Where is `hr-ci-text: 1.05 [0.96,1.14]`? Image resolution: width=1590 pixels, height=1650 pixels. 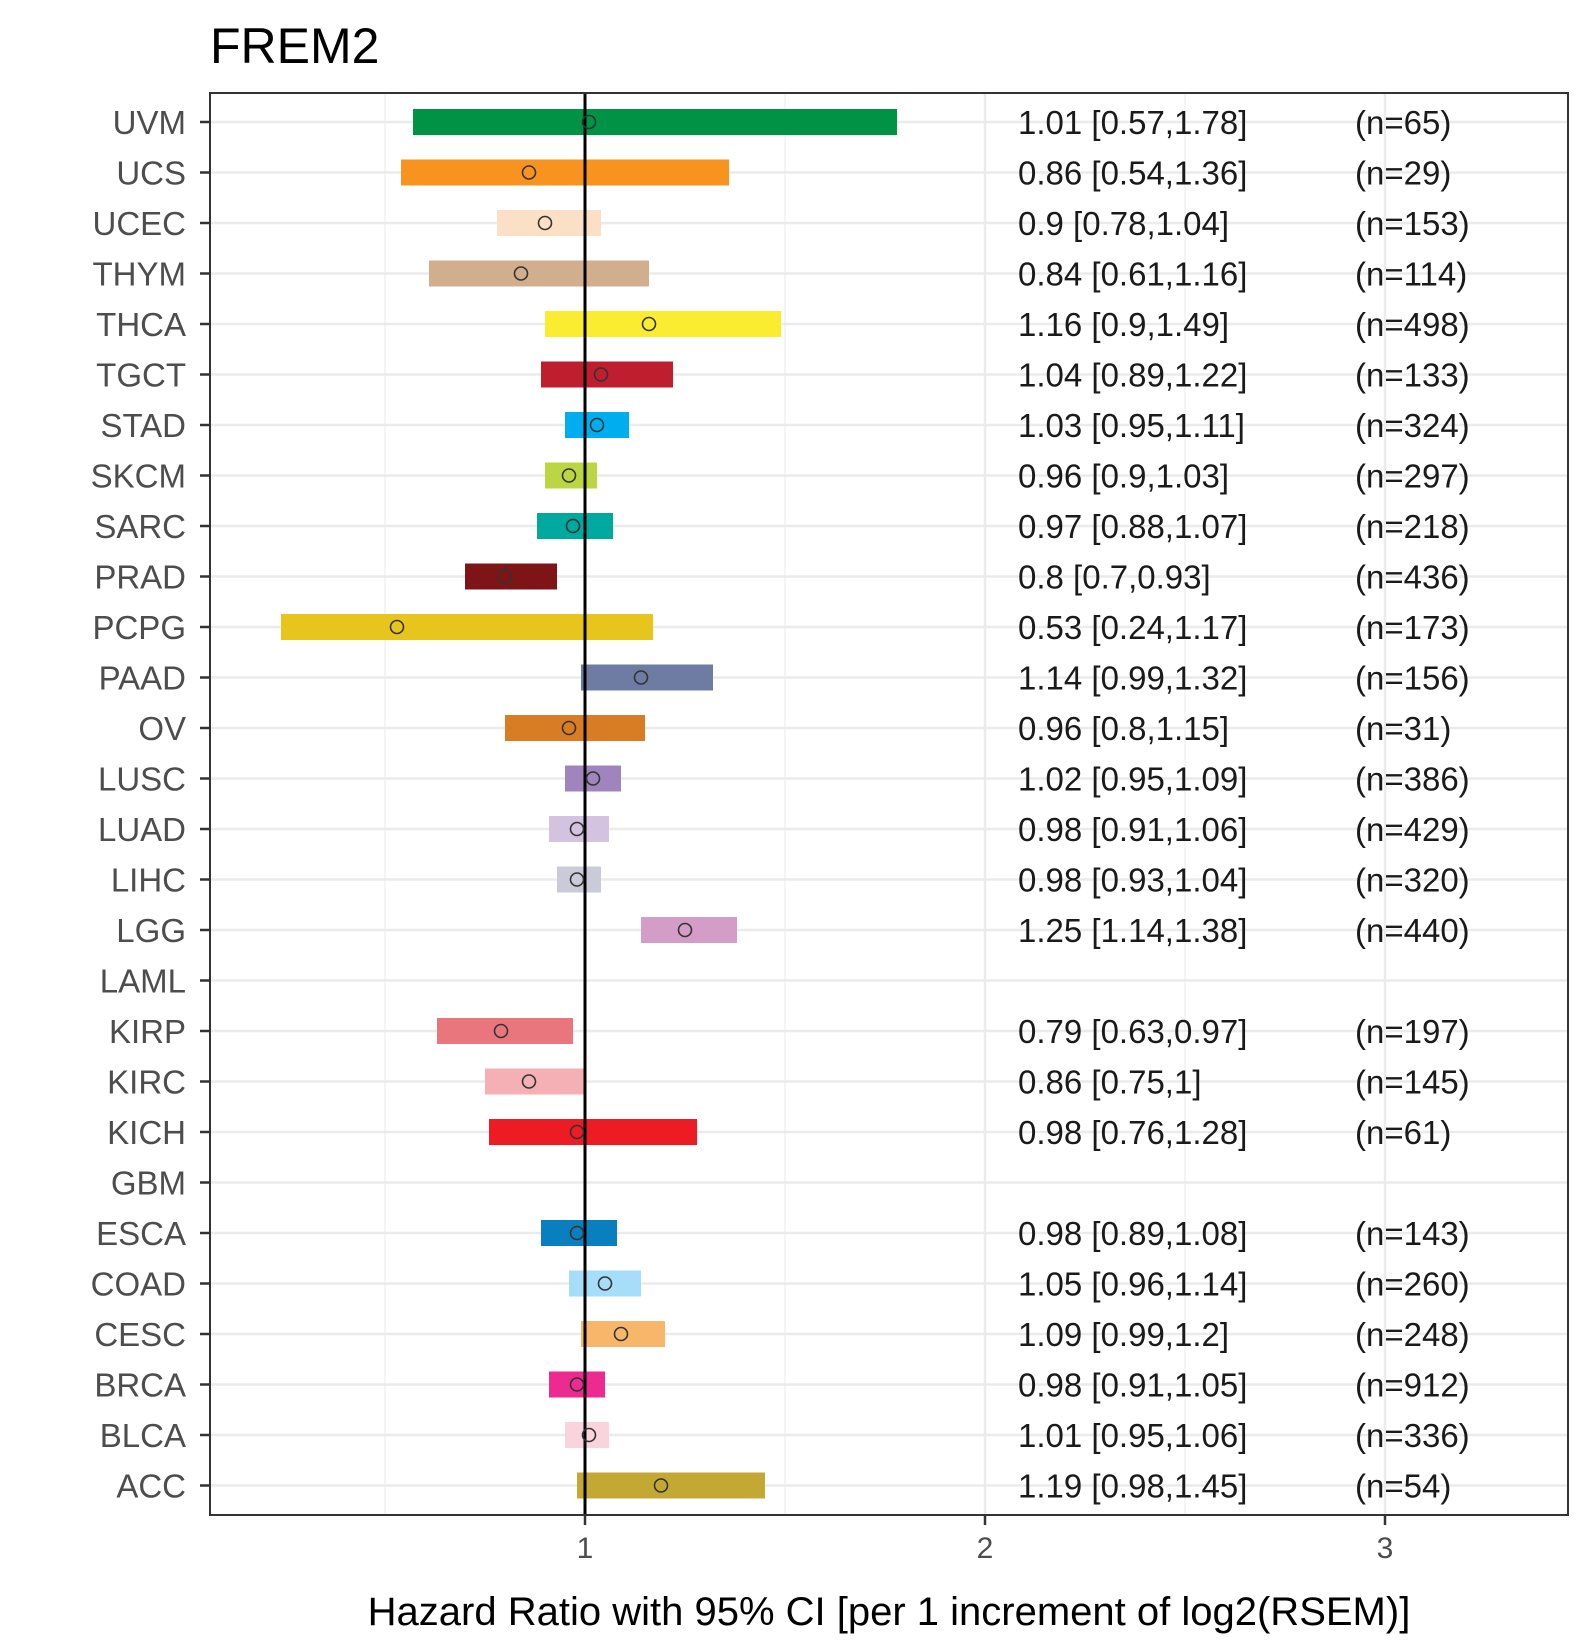 hr-ci-text: 1.05 [0.96,1.14] is located at coordinates (1132, 1284).